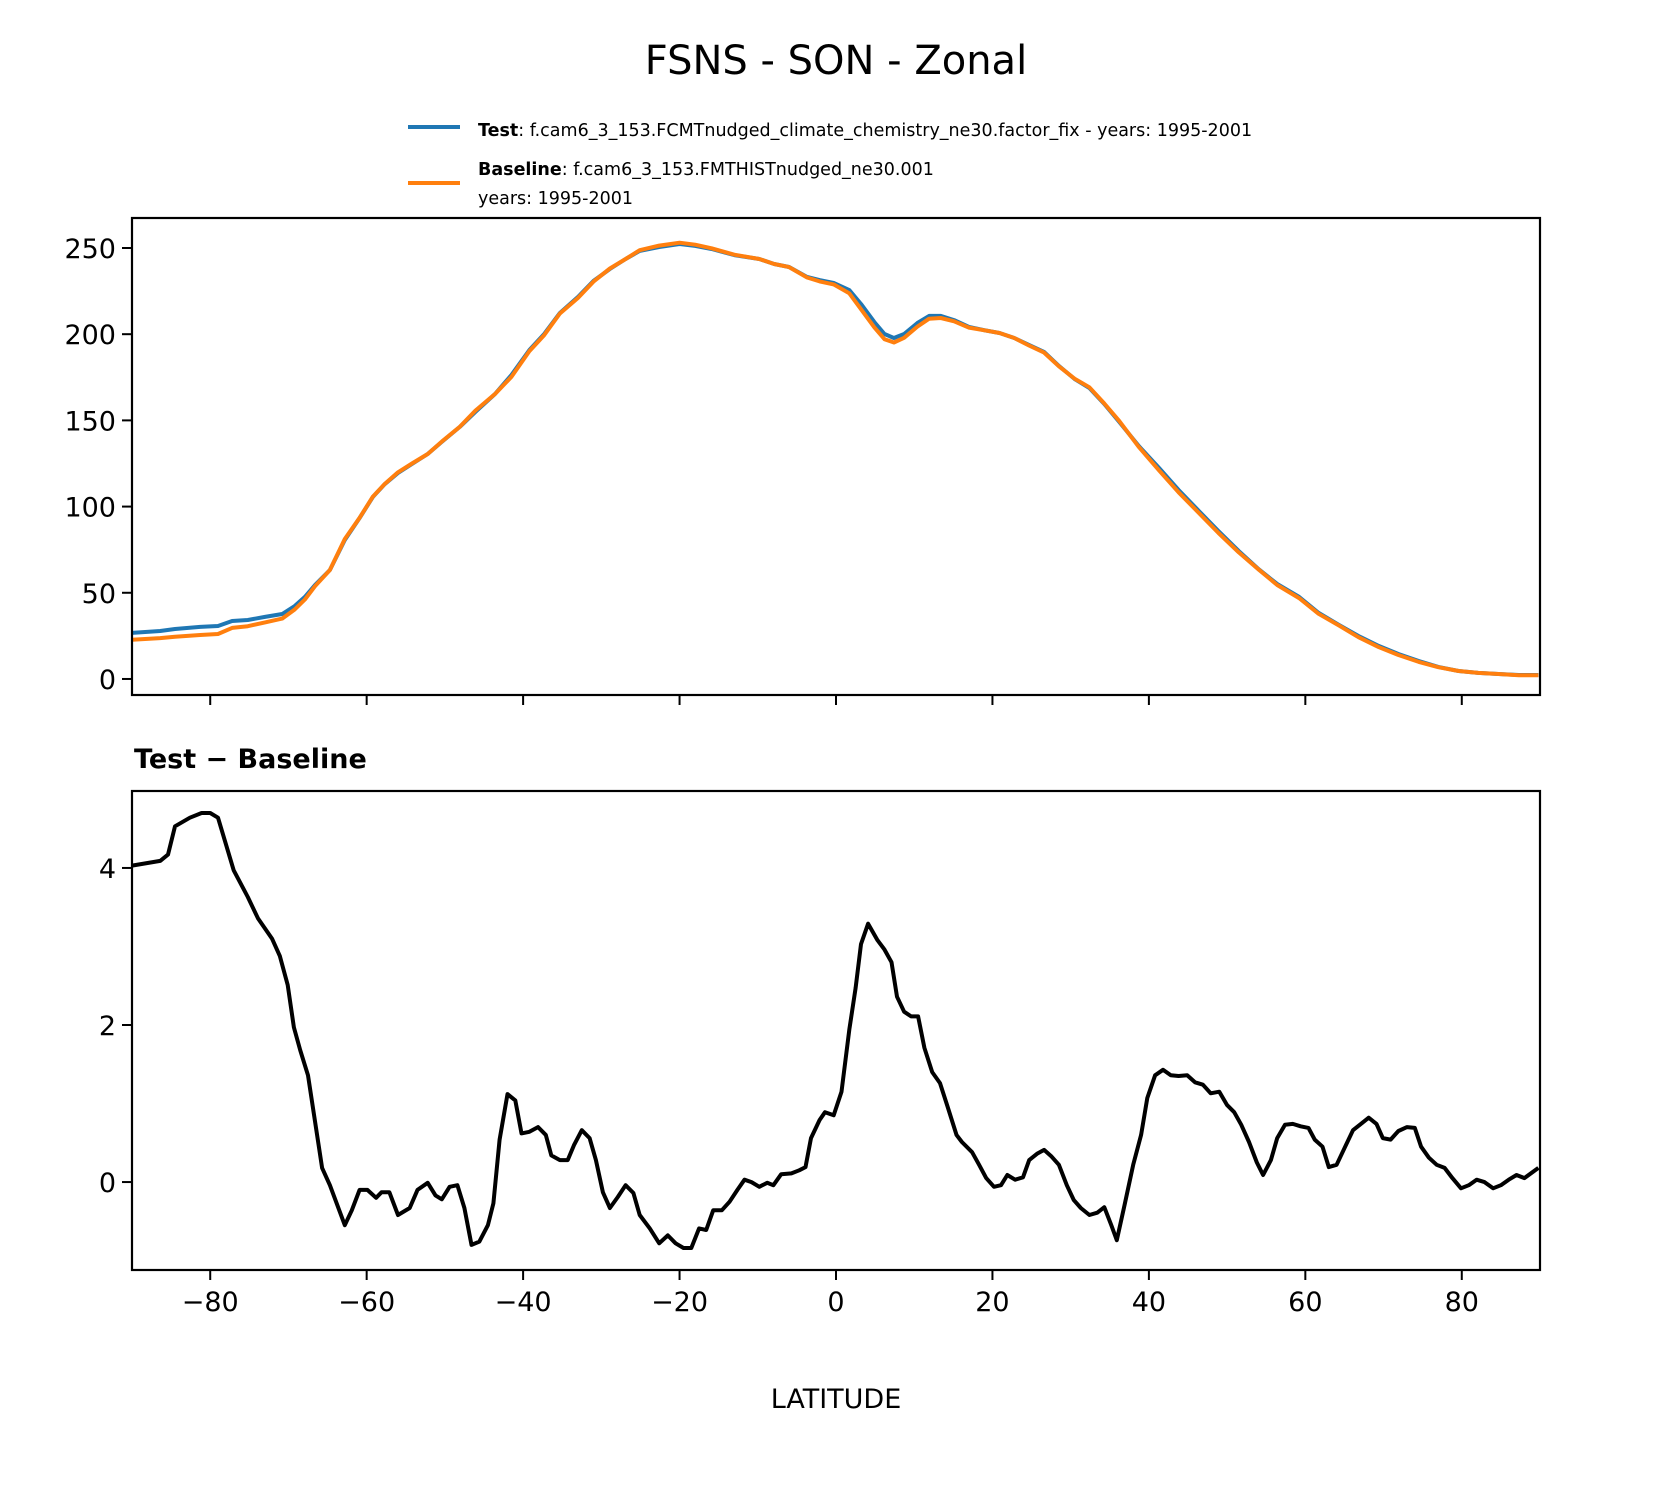 This screenshot has height=1500, width=1656. Describe the element at coordinates (555, 199) in the screenshot. I see `legend-baseline-years: years: 1995-2001` at that location.